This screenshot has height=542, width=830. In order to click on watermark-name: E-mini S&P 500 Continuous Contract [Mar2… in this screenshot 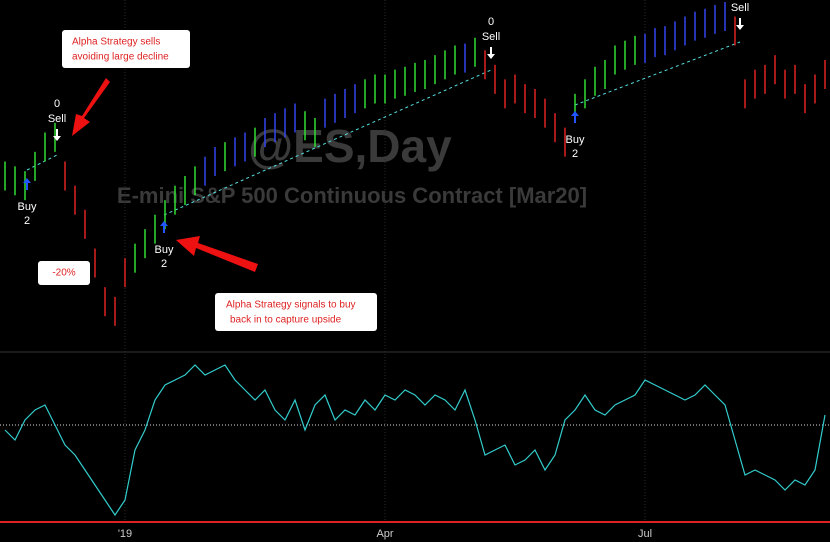, I will do `click(352, 195)`.